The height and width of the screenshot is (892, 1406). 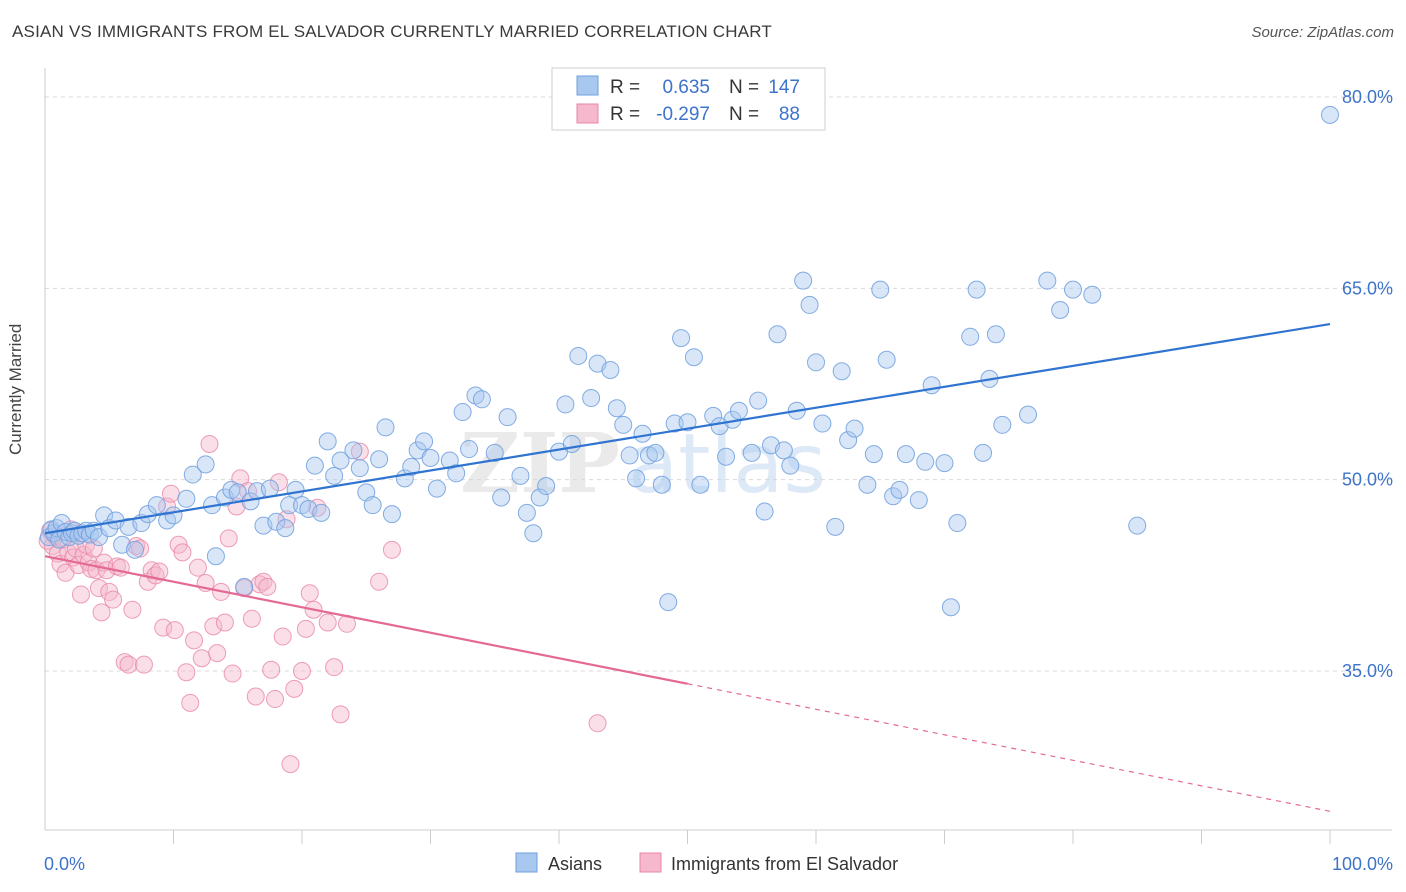 What do you see at coordinates (688, 99) in the screenshot?
I see `legend: R = 0.635 N = 147 R = -0.297 N = 88` at bounding box center [688, 99].